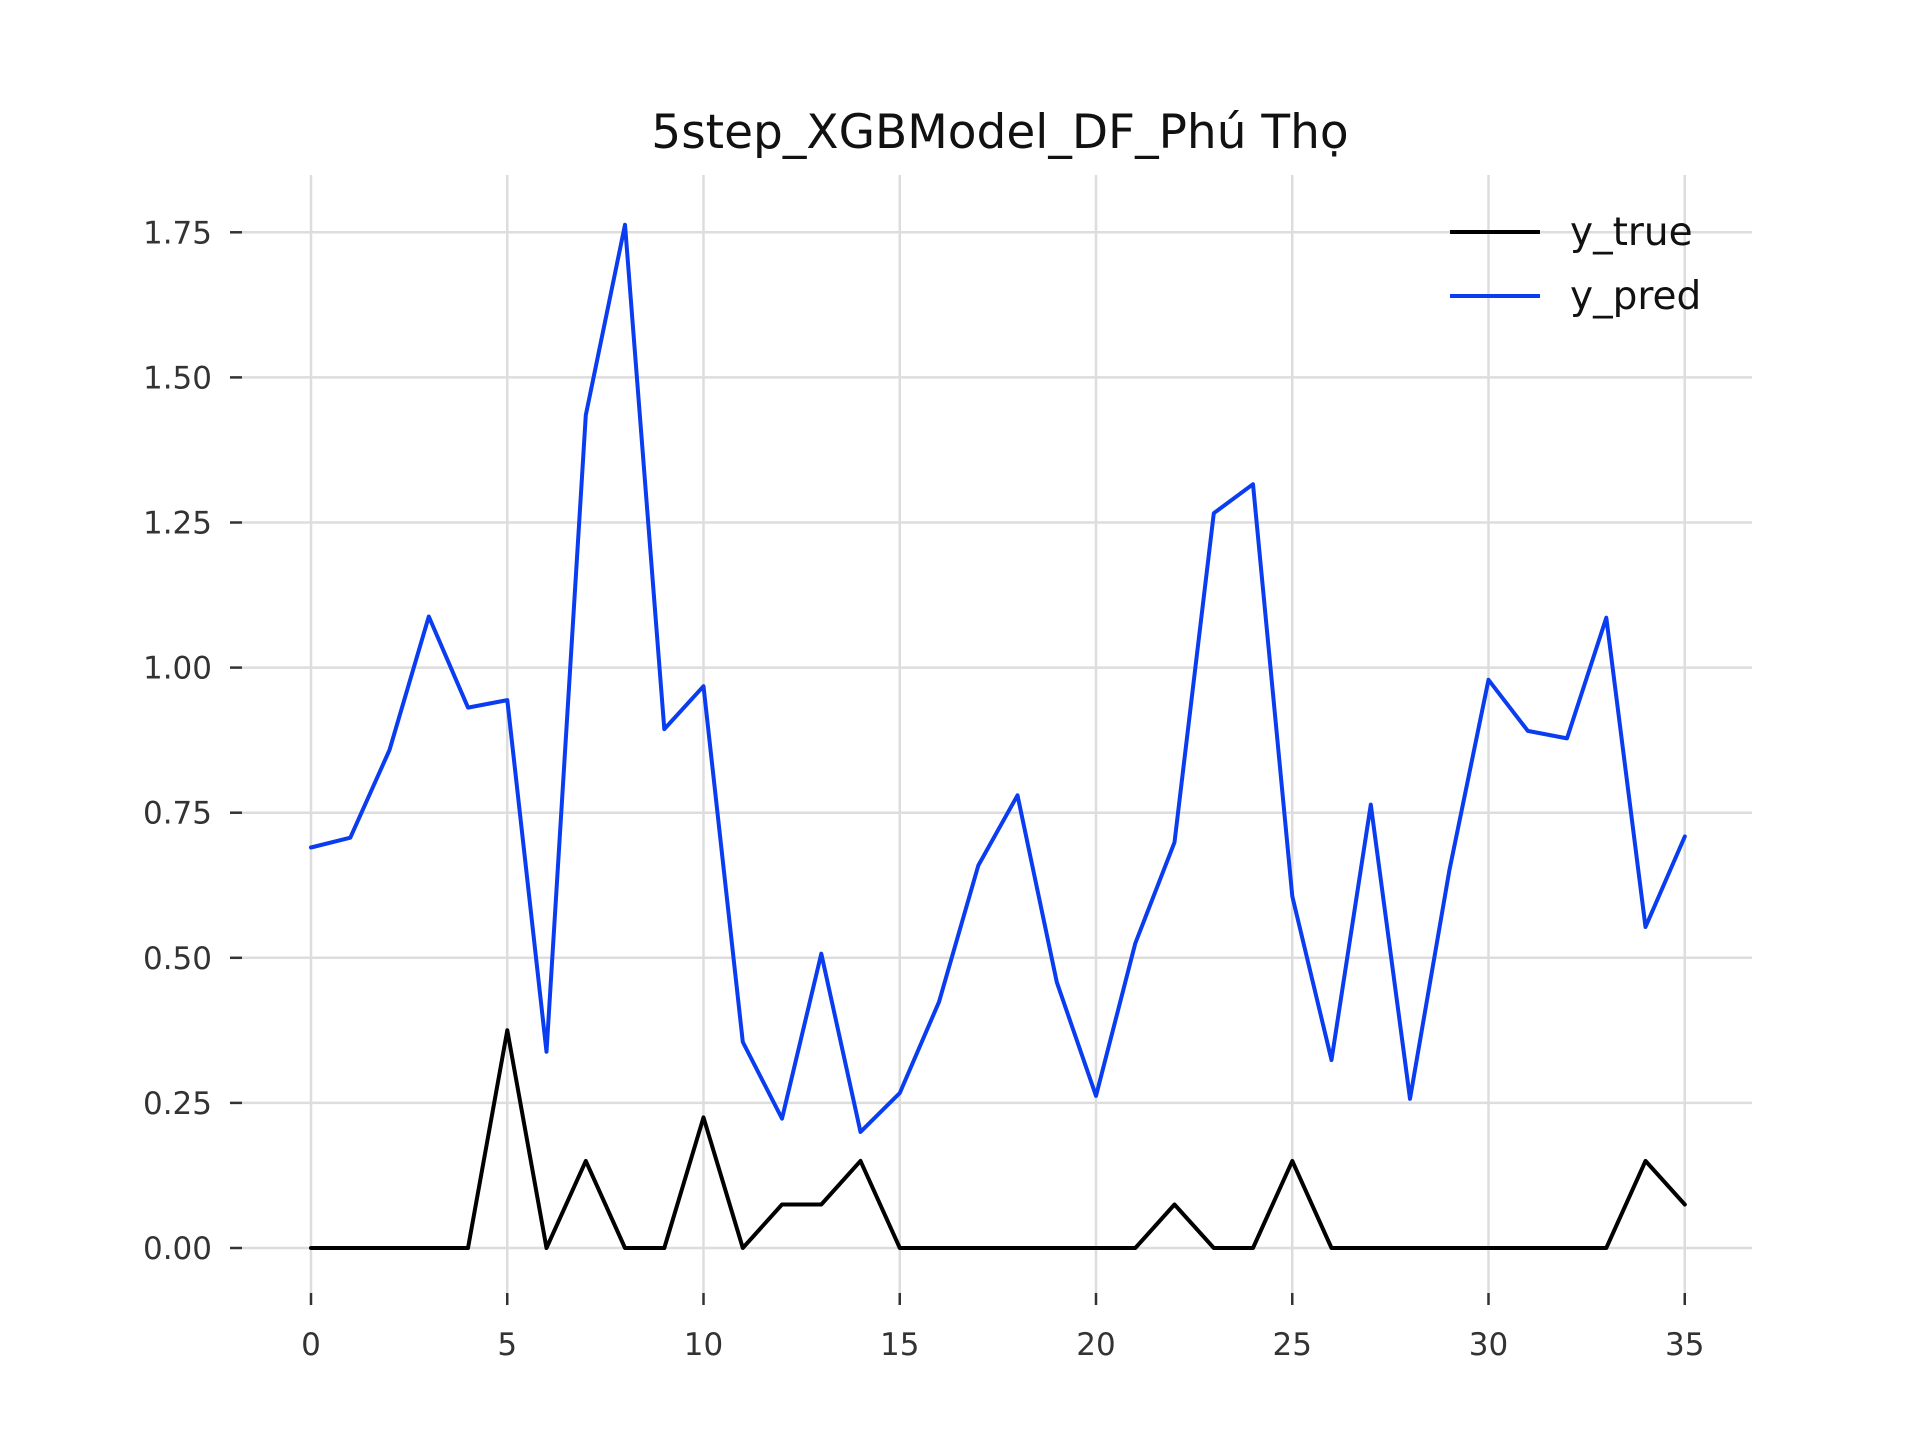 The height and width of the screenshot is (1440, 1920). Describe the element at coordinates (177, 524) in the screenshot. I see `y-tick-label: 1.25` at that location.